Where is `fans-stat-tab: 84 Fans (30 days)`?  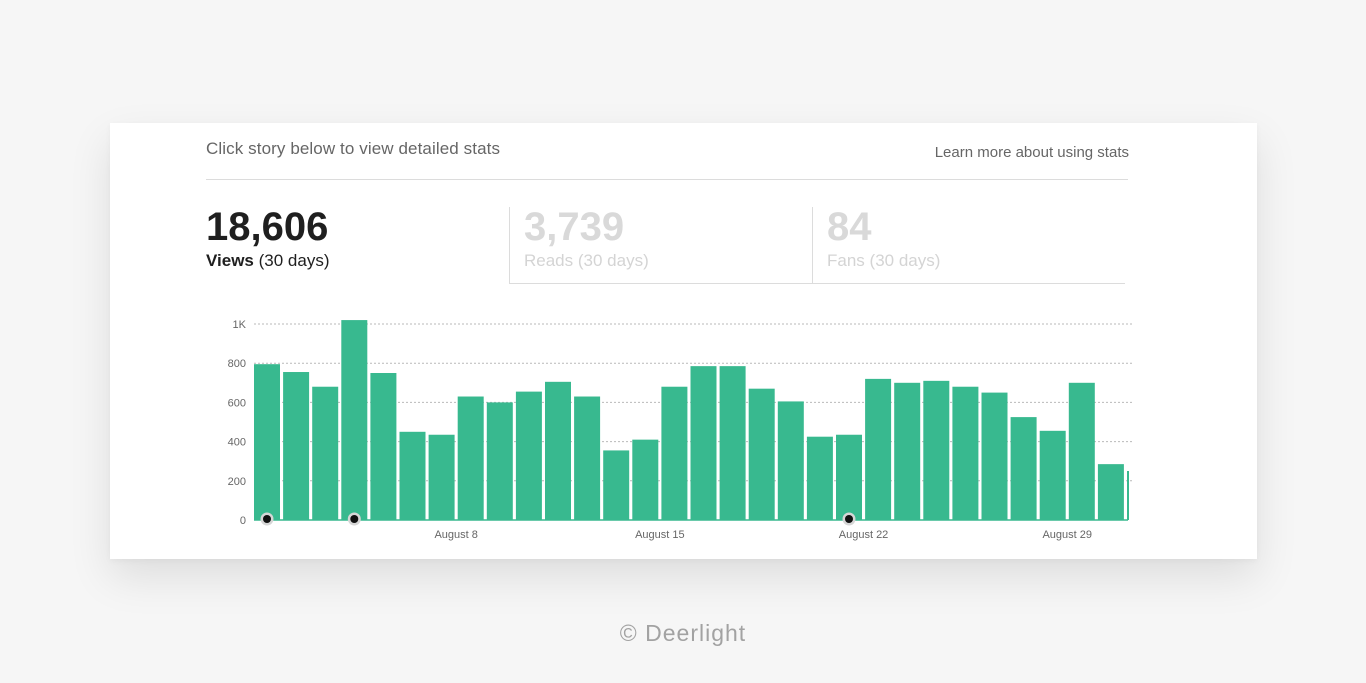 fans-stat-tab: 84 Fans (30 days) is located at coordinates (968, 244).